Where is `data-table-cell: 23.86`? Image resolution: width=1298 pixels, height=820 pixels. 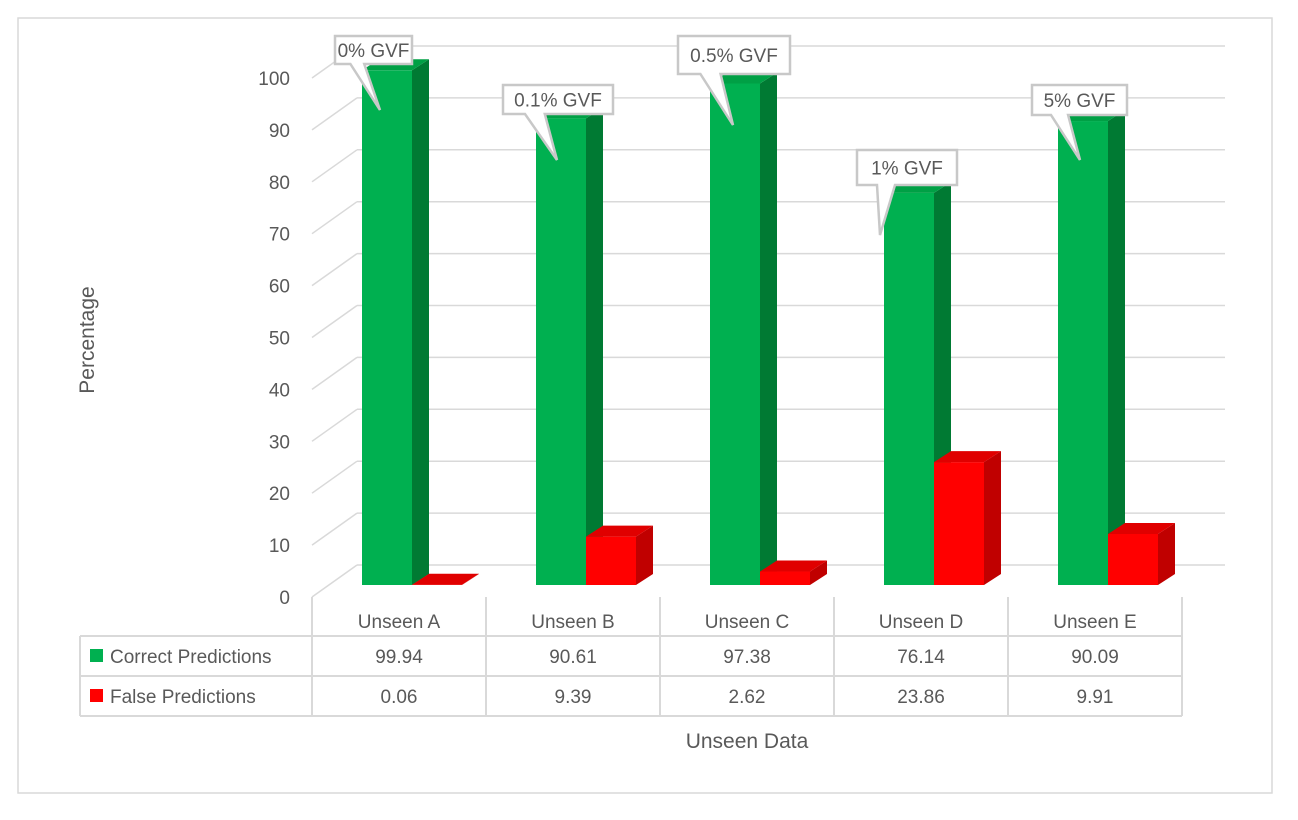
data-table-cell: 23.86 is located at coordinates (921, 697).